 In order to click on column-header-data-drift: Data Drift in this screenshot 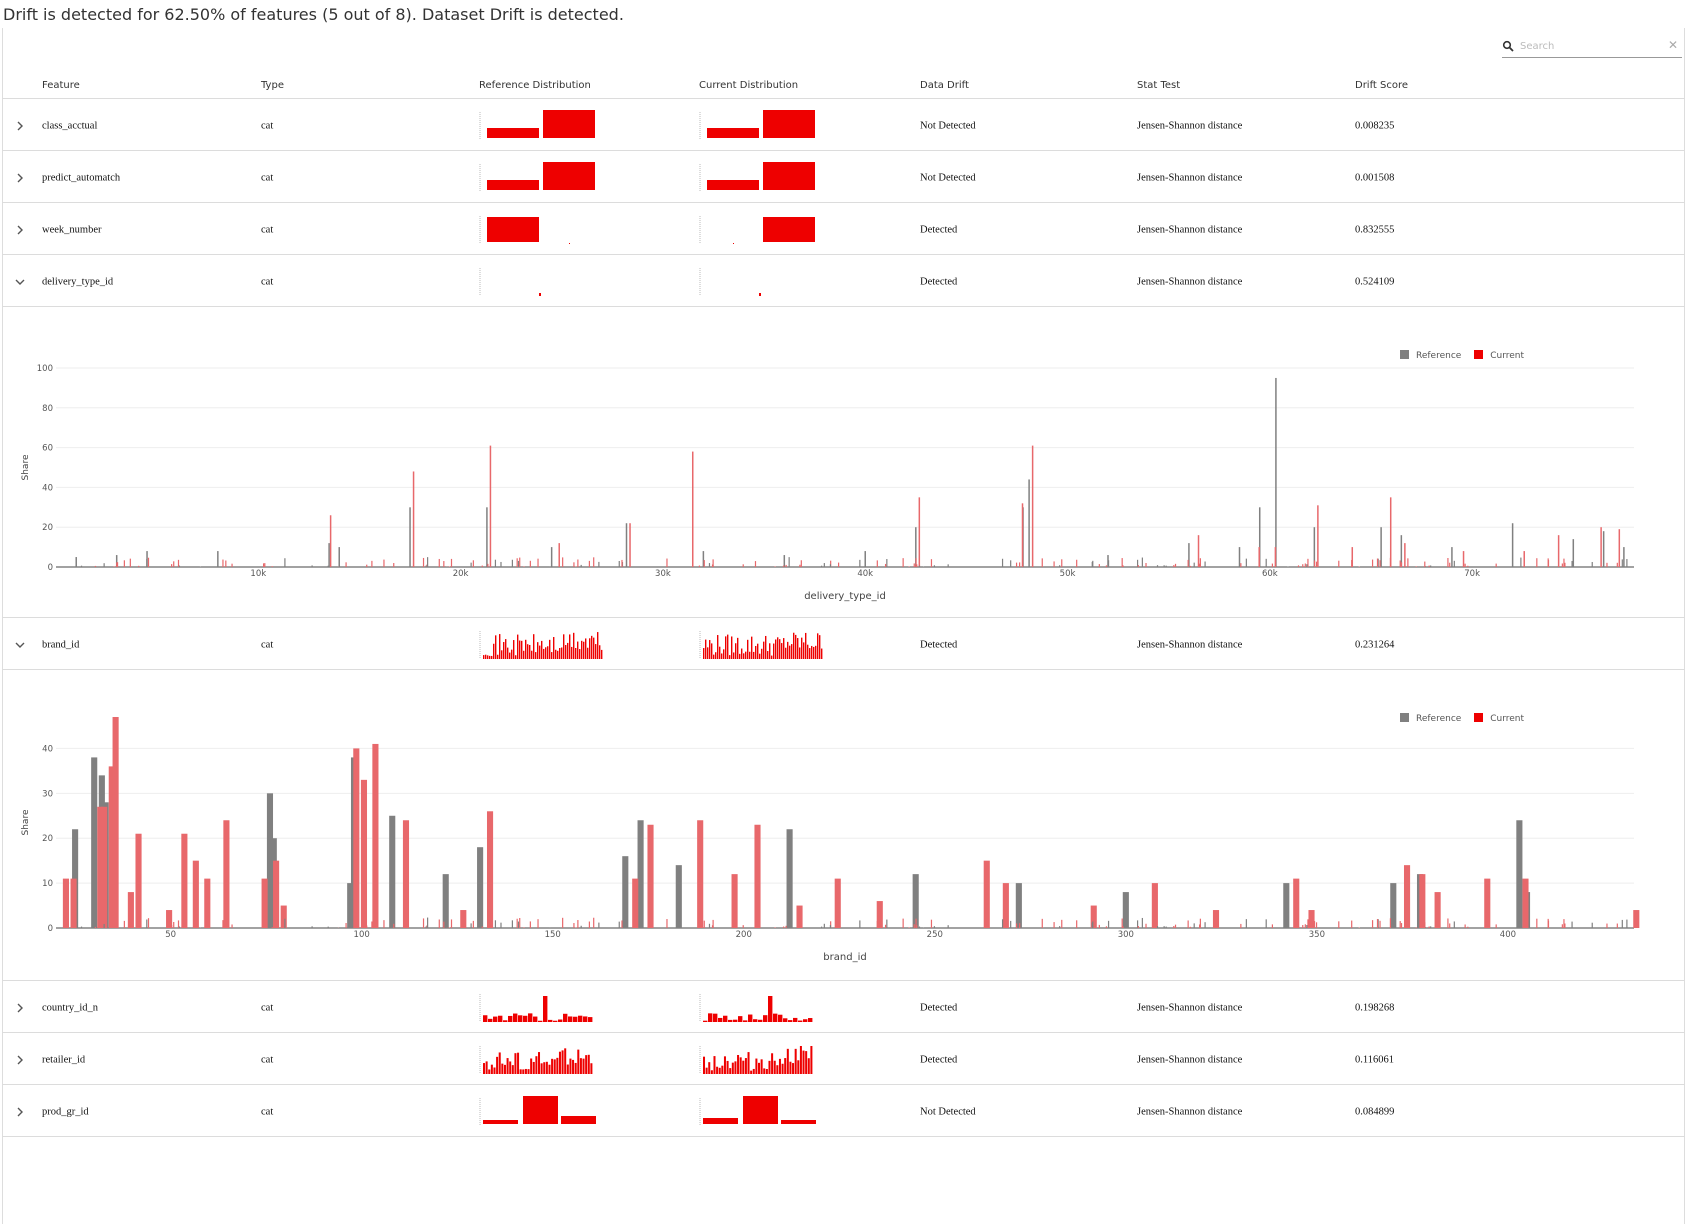, I will do `click(944, 85)`.